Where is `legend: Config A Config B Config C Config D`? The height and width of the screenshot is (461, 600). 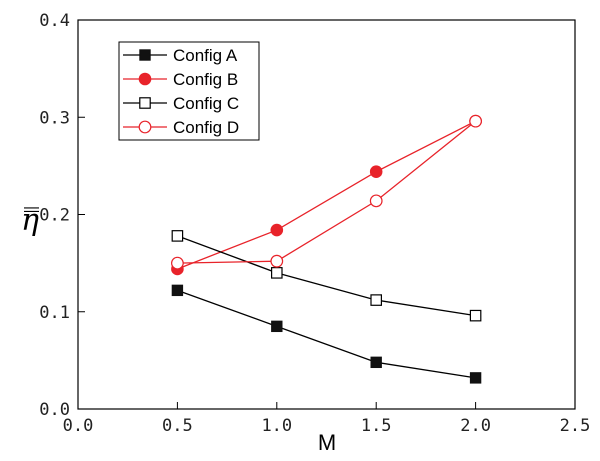 legend: Config A Config B Config C Config D is located at coordinates (189, 91).